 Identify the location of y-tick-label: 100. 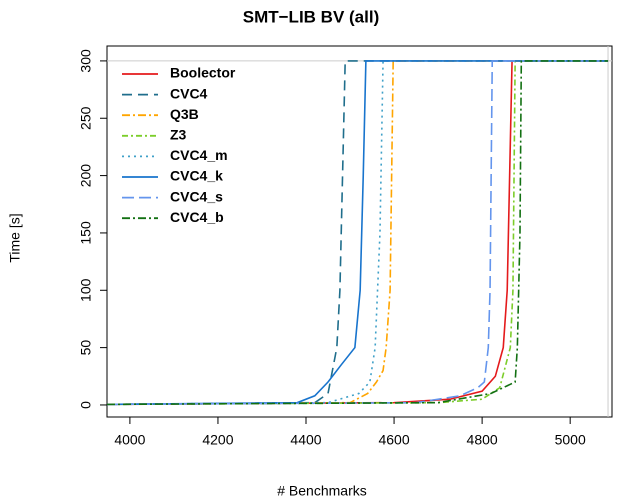
(86, 290).